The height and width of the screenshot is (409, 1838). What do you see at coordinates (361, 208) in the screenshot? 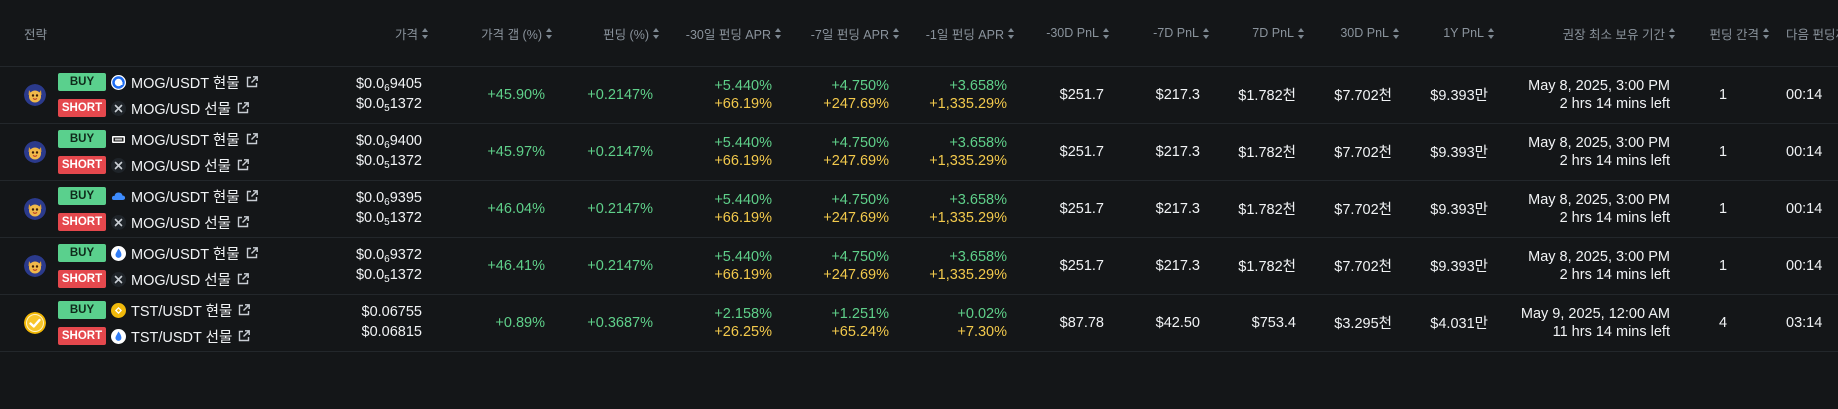
I see `price-cell: $0.069395 $0.051372` at bounding box center [361, 208].